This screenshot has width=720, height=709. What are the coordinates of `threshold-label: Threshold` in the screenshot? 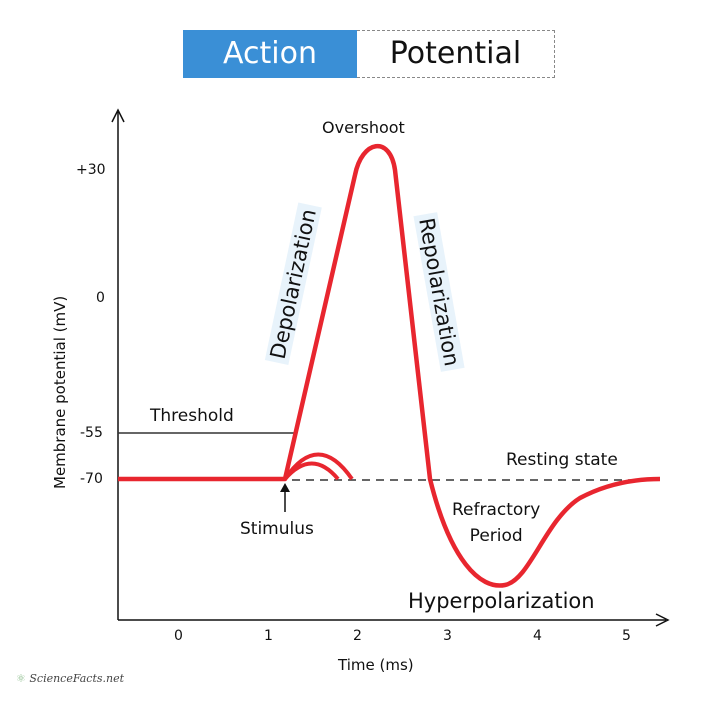 It's located at (192, 416).